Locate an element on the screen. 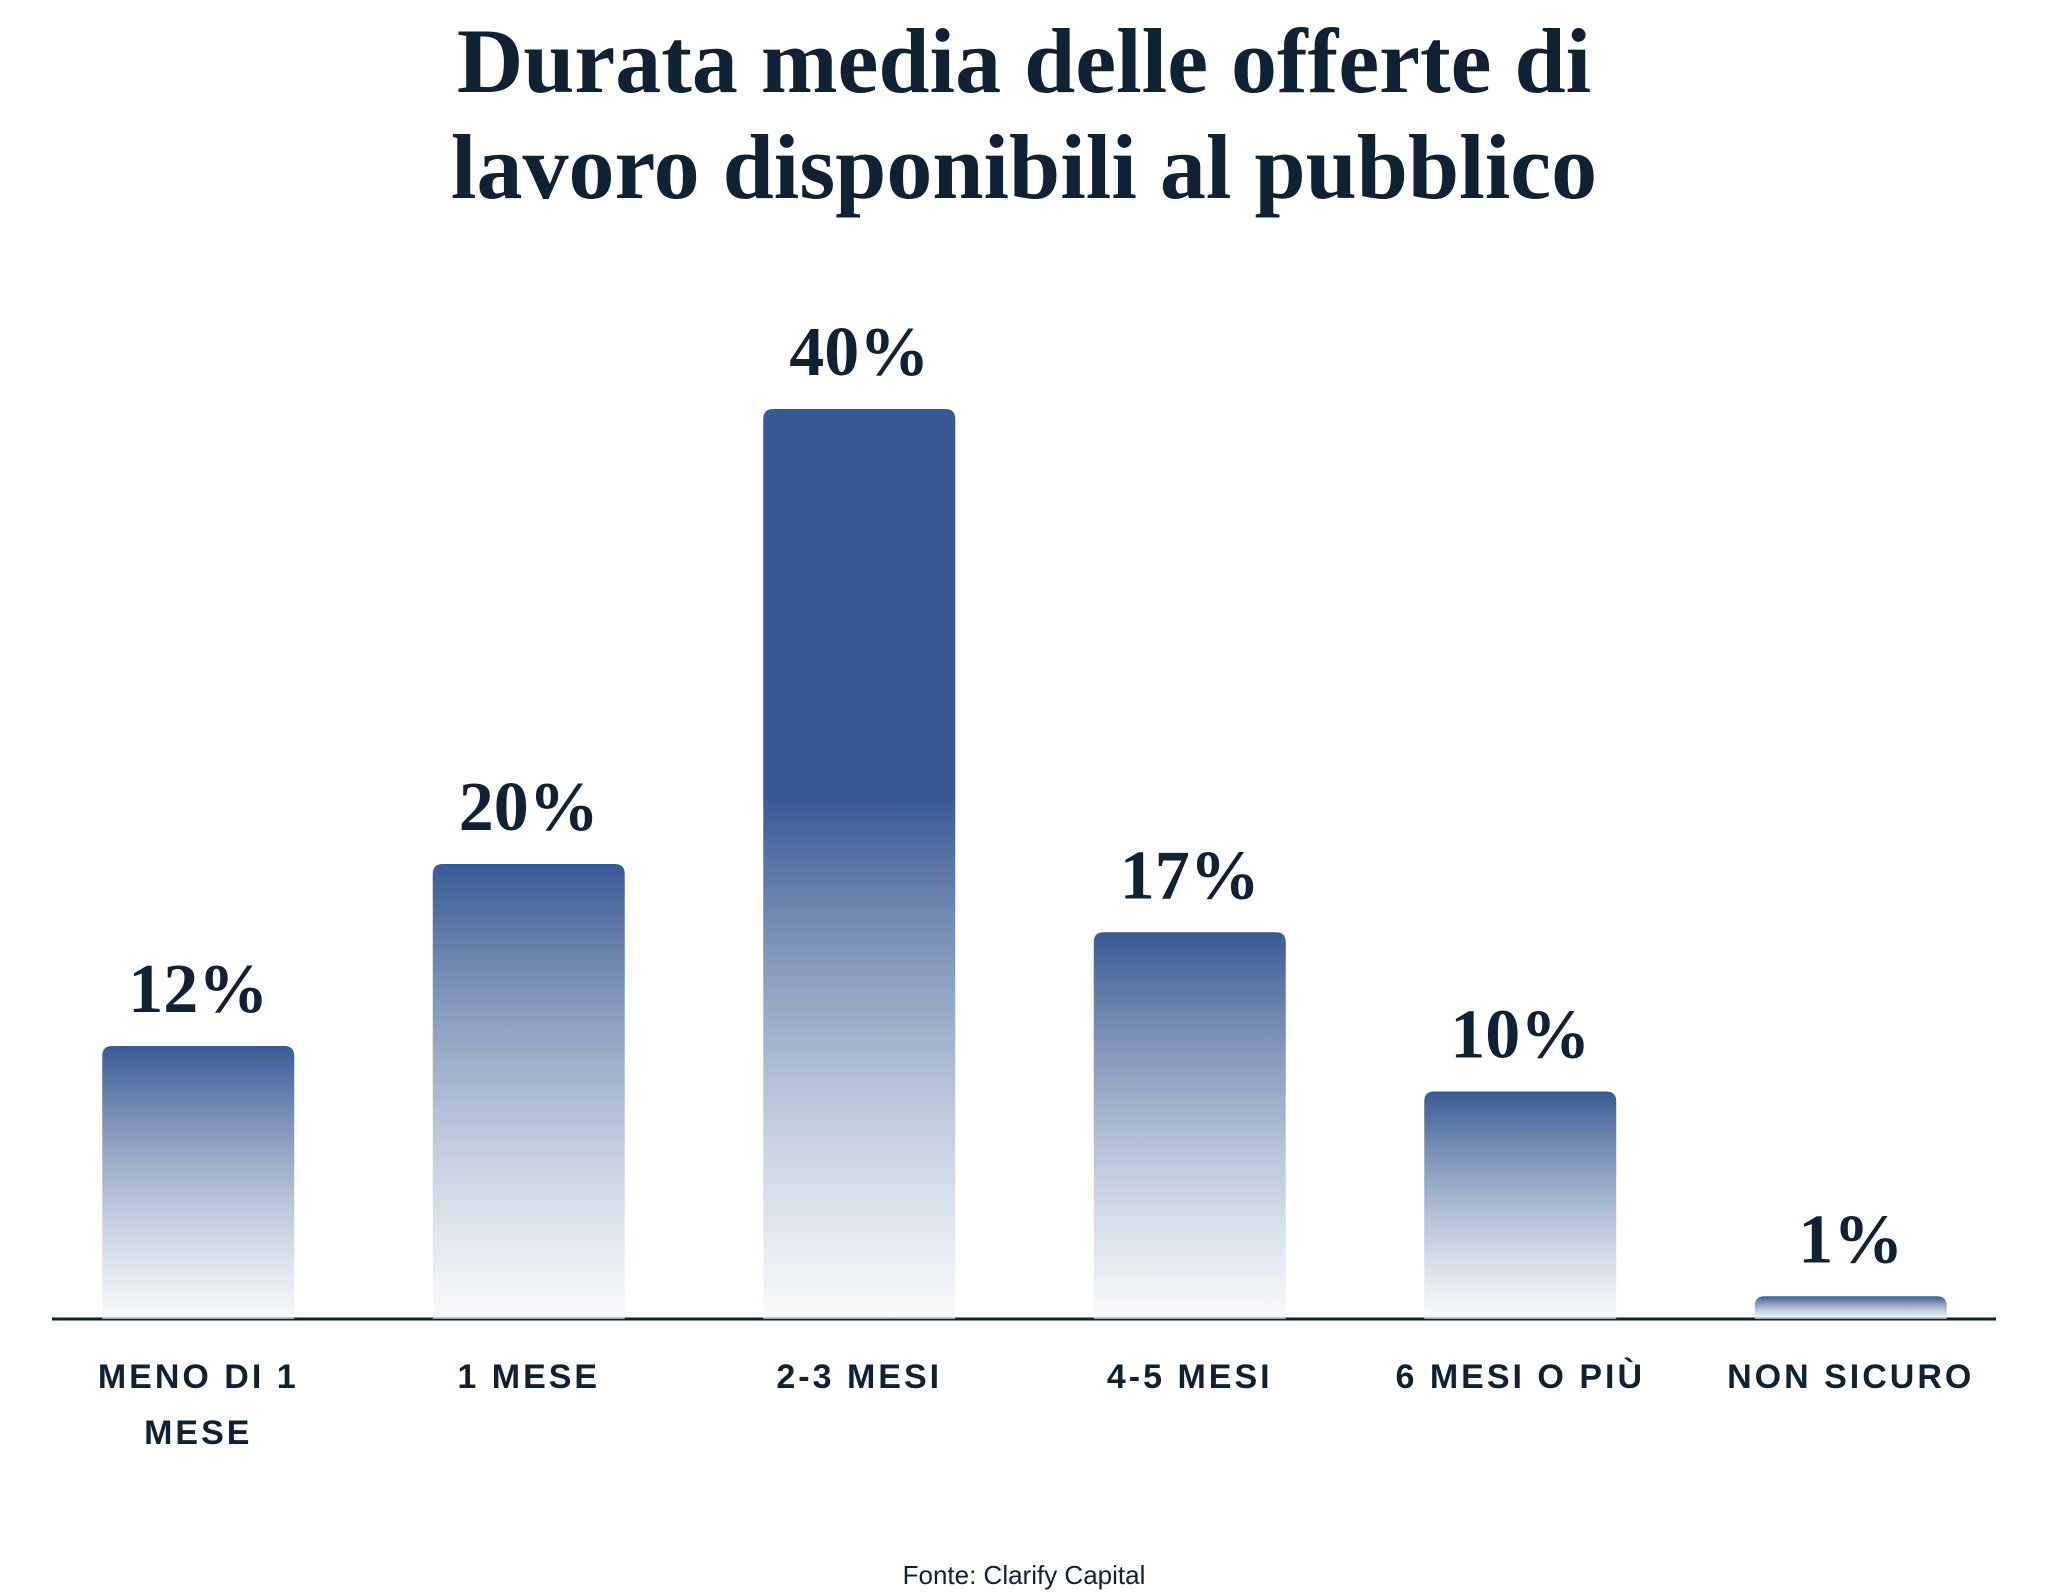 Image resolution: width=2048 pixels, height=1596 pixels. value-label: 10% is located at coordinates (1520, 1035).